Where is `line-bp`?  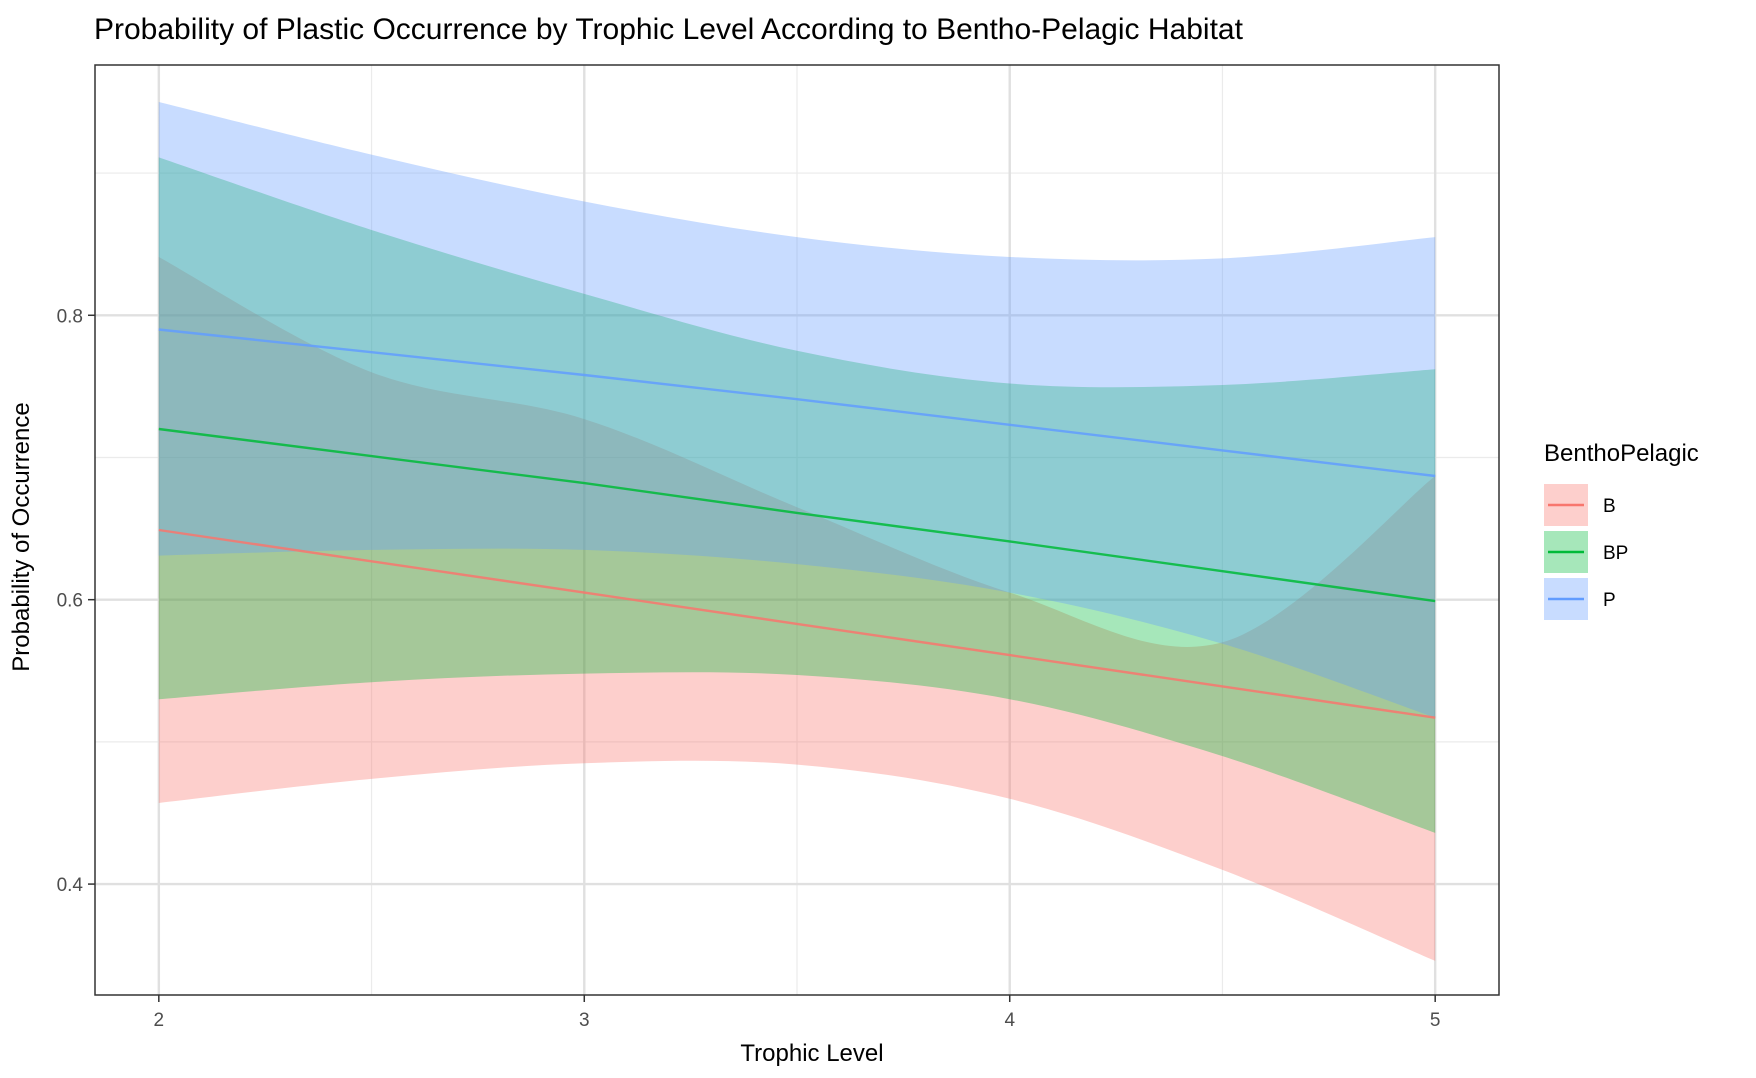 line-bp is located at coordinates (797, 515).